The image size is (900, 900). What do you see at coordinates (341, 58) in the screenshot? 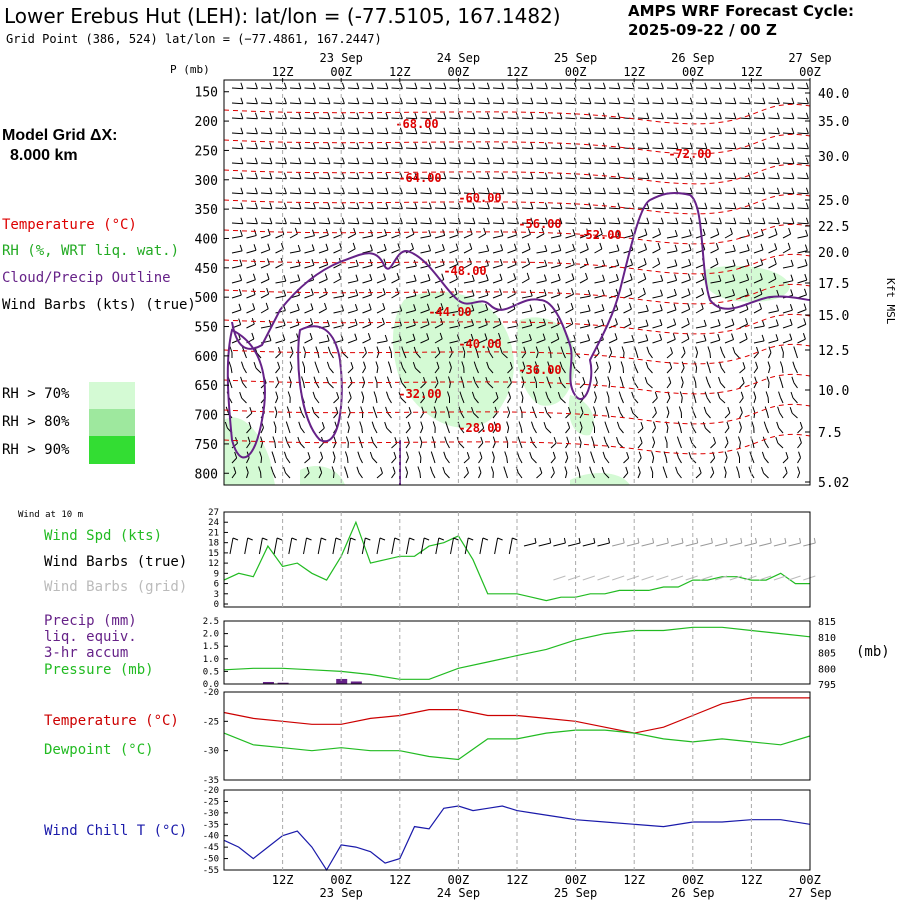
I see `top-date-label: 23 Sep` at bounding box center [341, 58].